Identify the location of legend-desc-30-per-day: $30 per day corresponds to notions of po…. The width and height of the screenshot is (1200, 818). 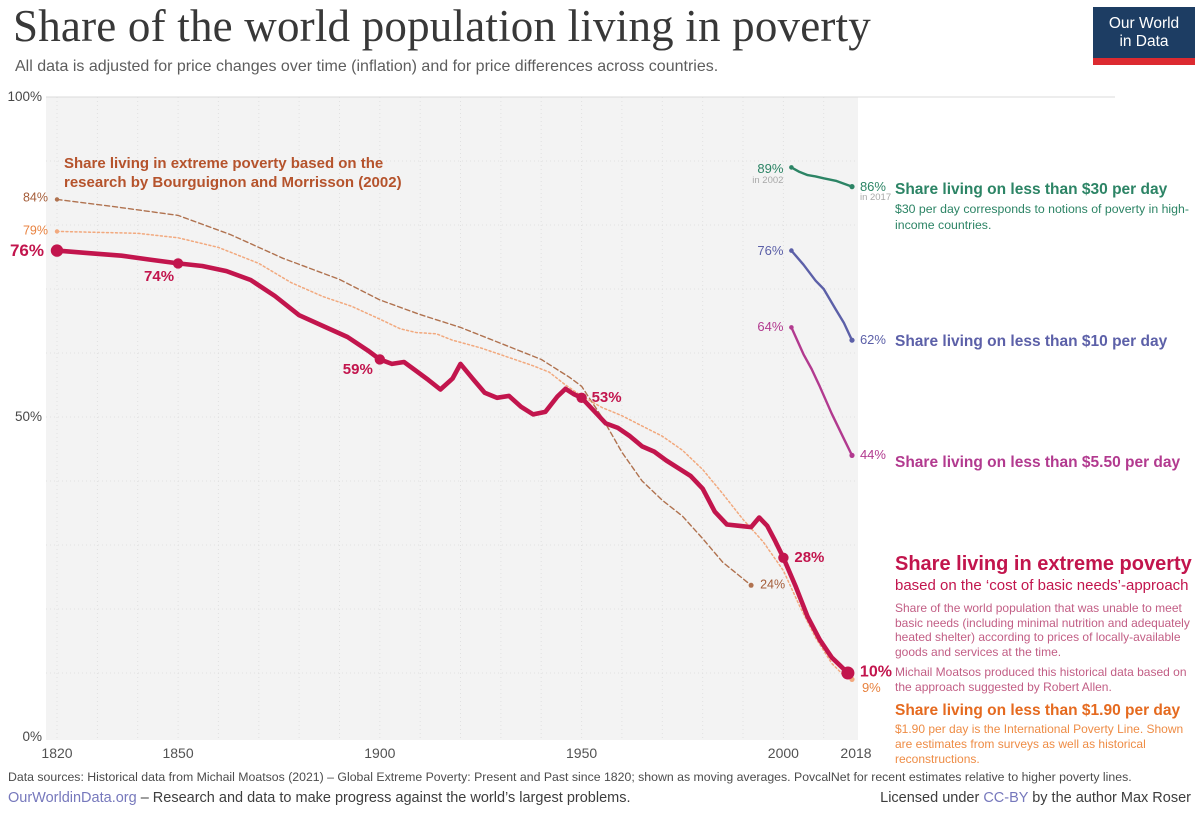
(1042, 216).